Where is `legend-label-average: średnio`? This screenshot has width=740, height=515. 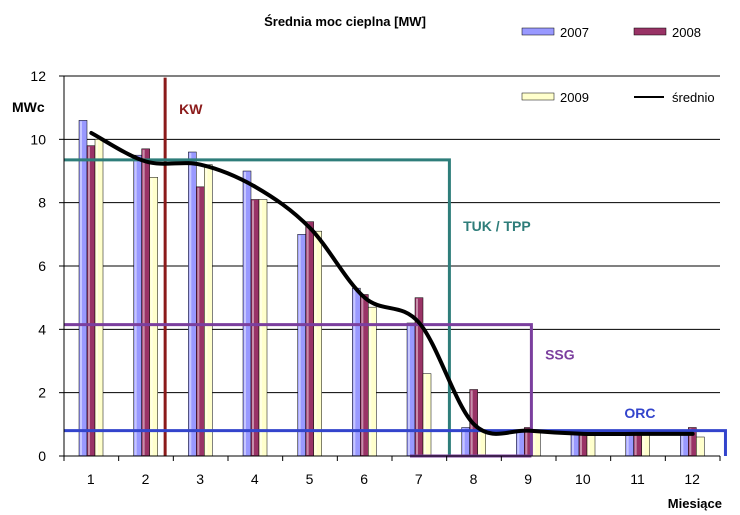 legend-label-average: średnio is located at coordinates (693, 97).